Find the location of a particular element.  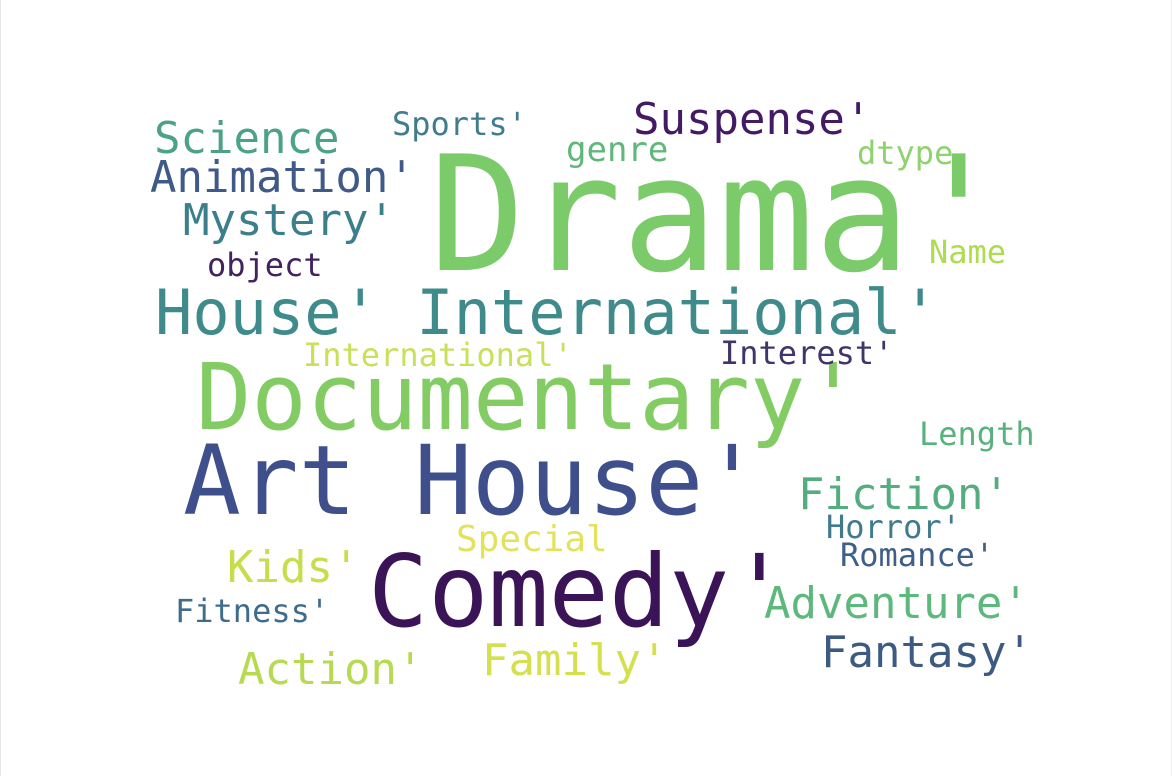

word-adventure: Adventure' is located at coordinates (896, 603).